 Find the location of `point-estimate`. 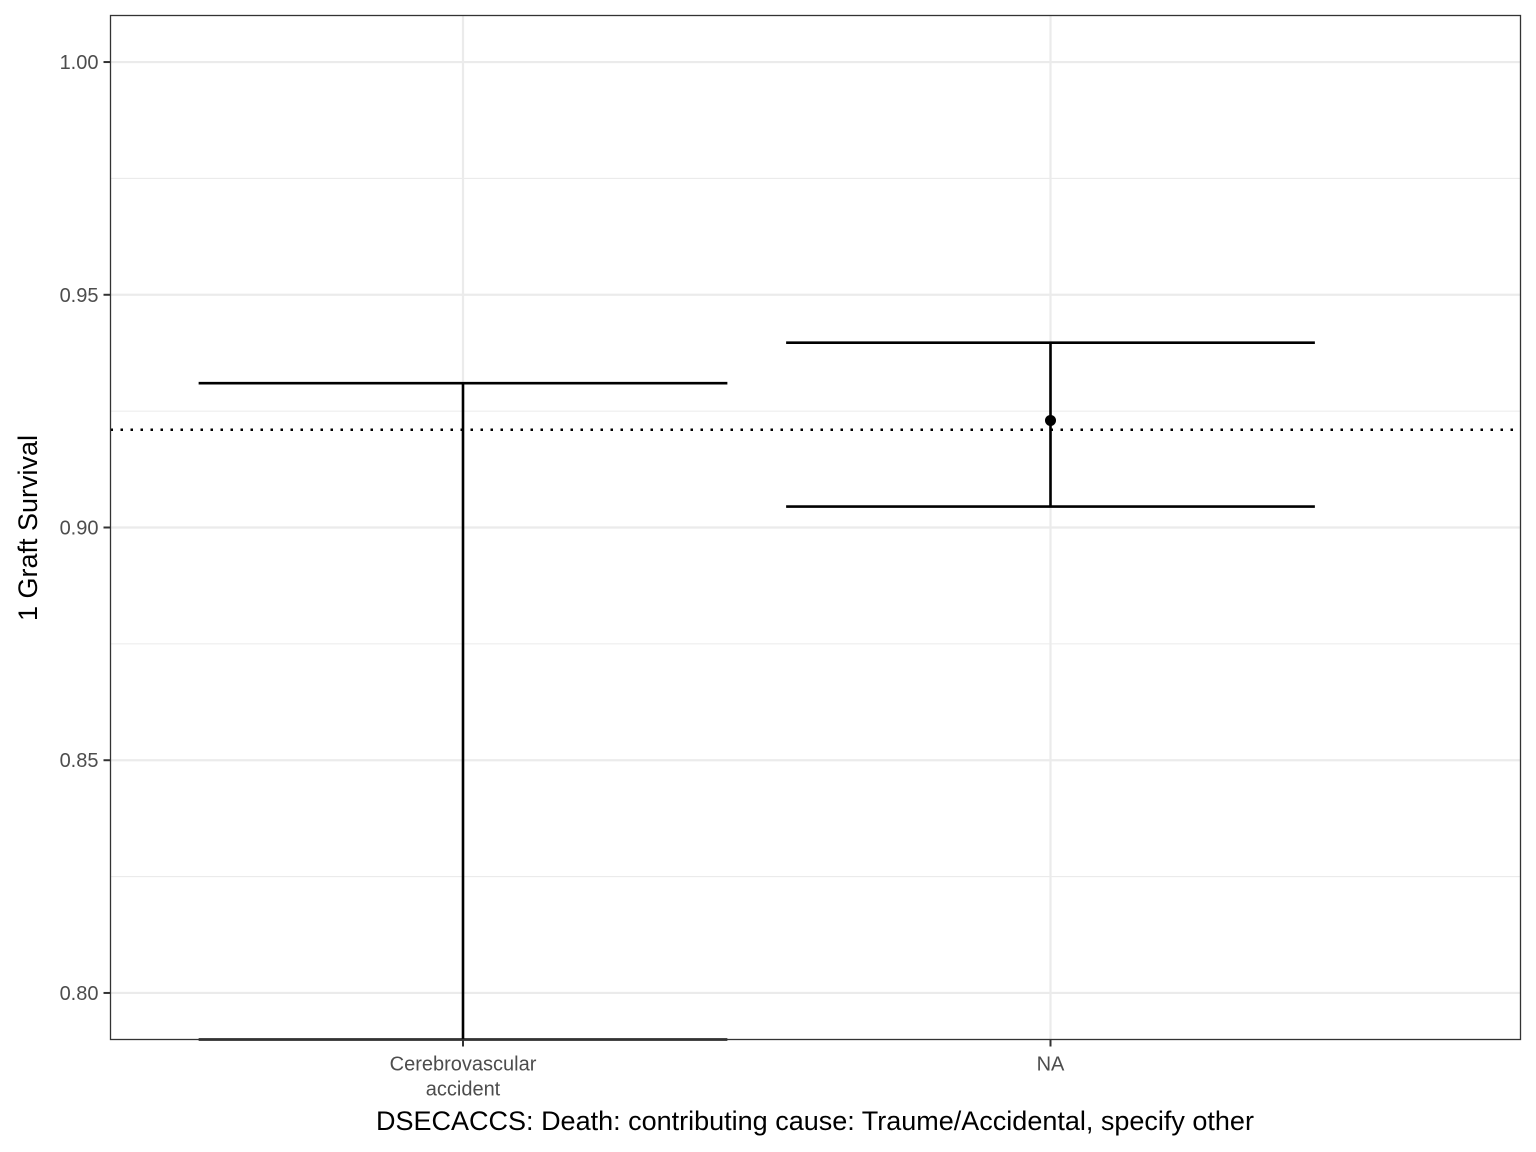

point-estimate is located at coordinates (1050, 420).